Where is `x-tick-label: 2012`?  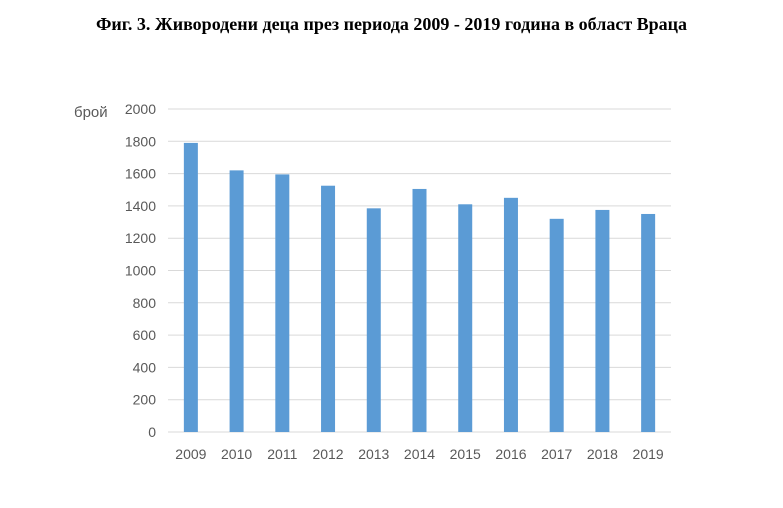
x-tick-label: 2012 is located at coordinates (327, 454).